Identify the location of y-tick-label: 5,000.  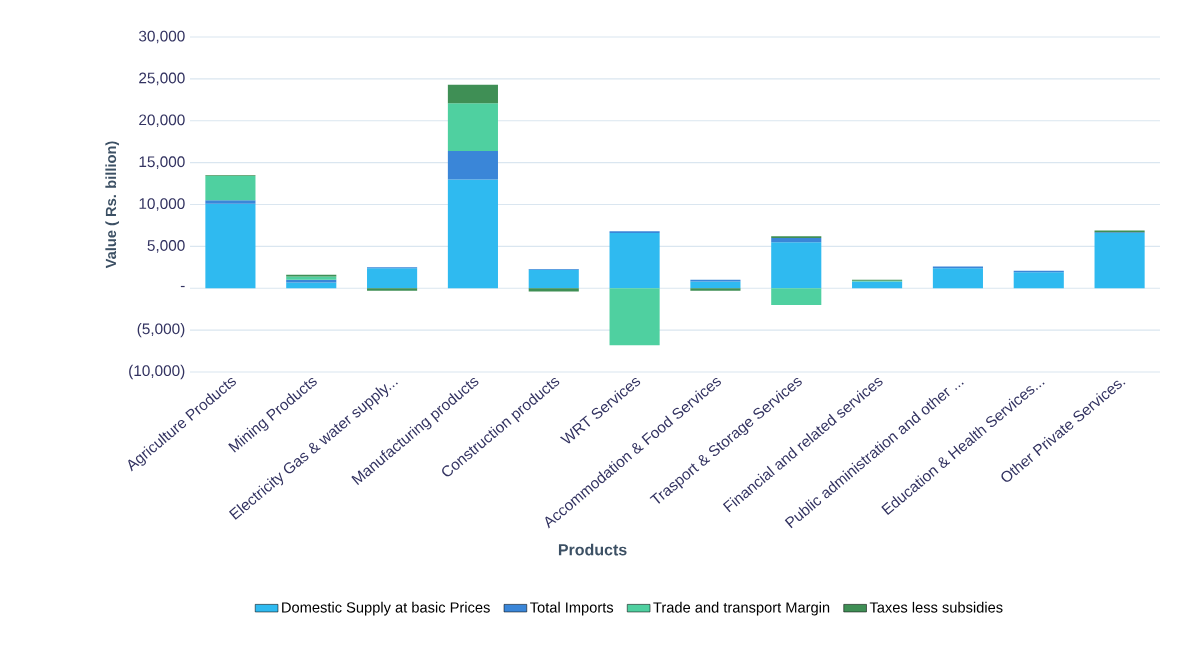
(166, 246).